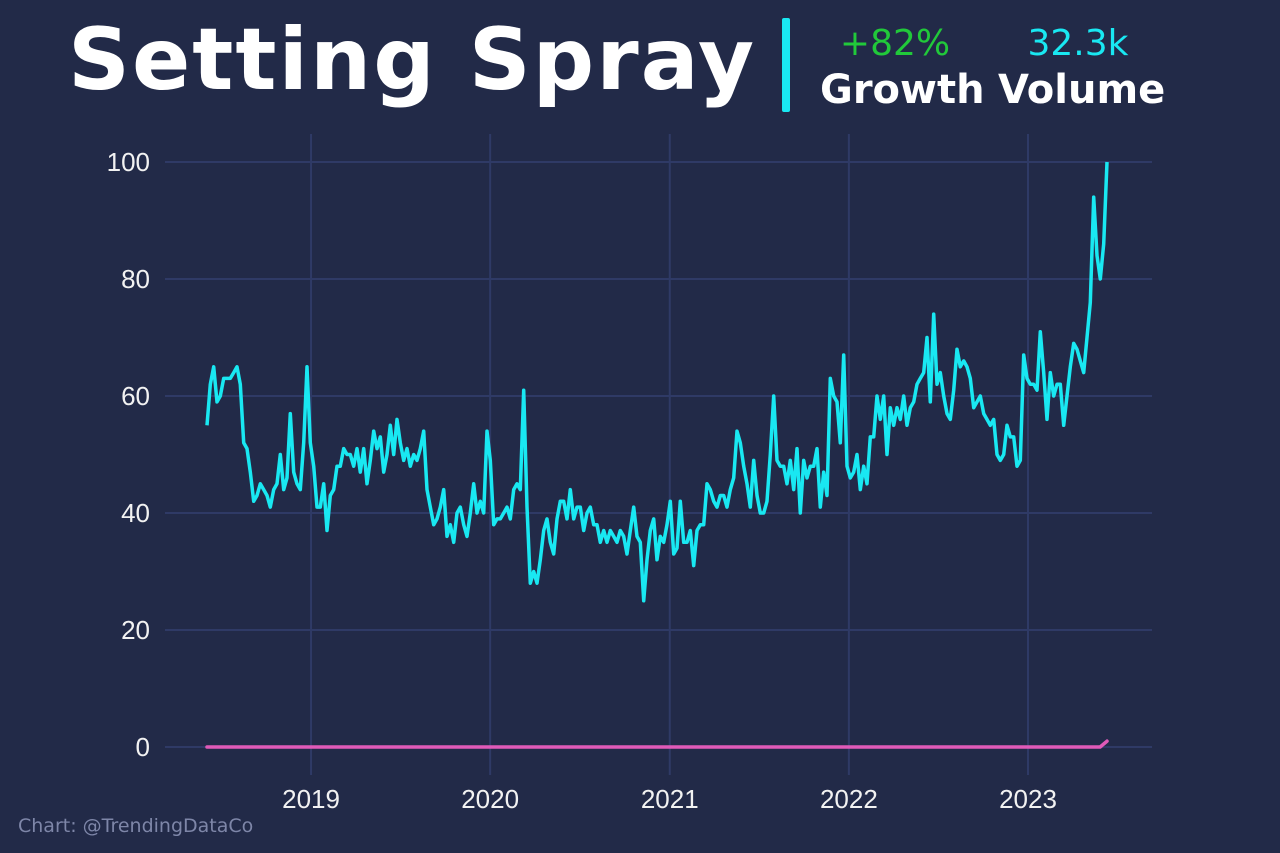  Describe the element at coordinates (143, 747) in the screenshot. I see `y-tick-label: 0` at that location.